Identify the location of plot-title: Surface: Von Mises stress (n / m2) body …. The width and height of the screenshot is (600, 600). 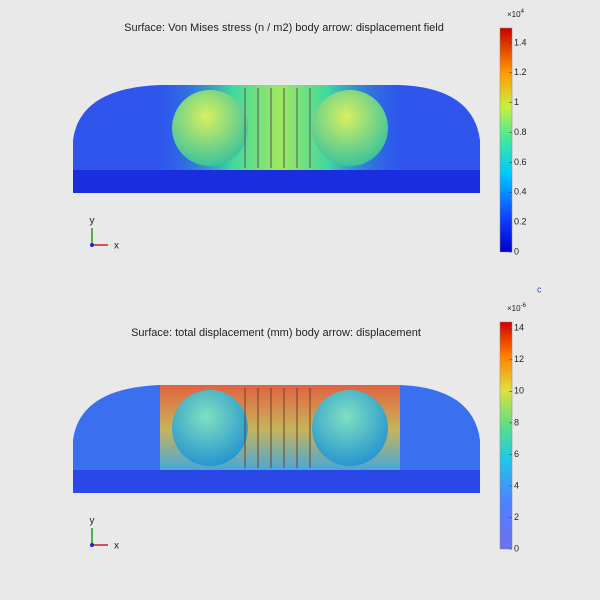
(284, 28).